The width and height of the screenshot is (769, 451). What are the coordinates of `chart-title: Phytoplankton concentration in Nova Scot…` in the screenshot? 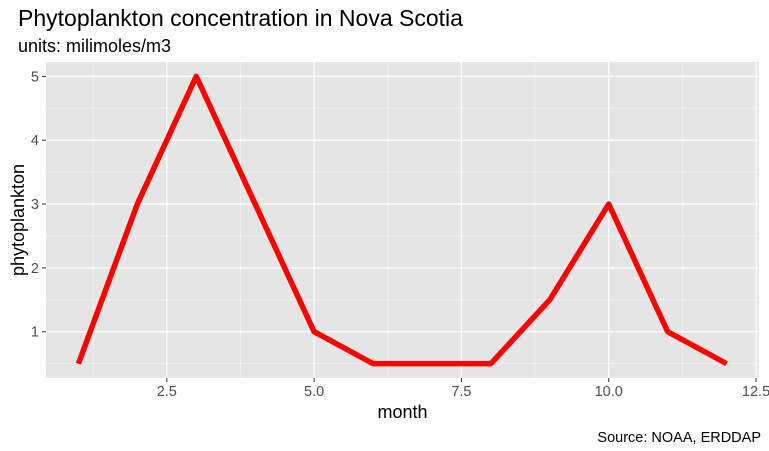 It's located at (240, 18).